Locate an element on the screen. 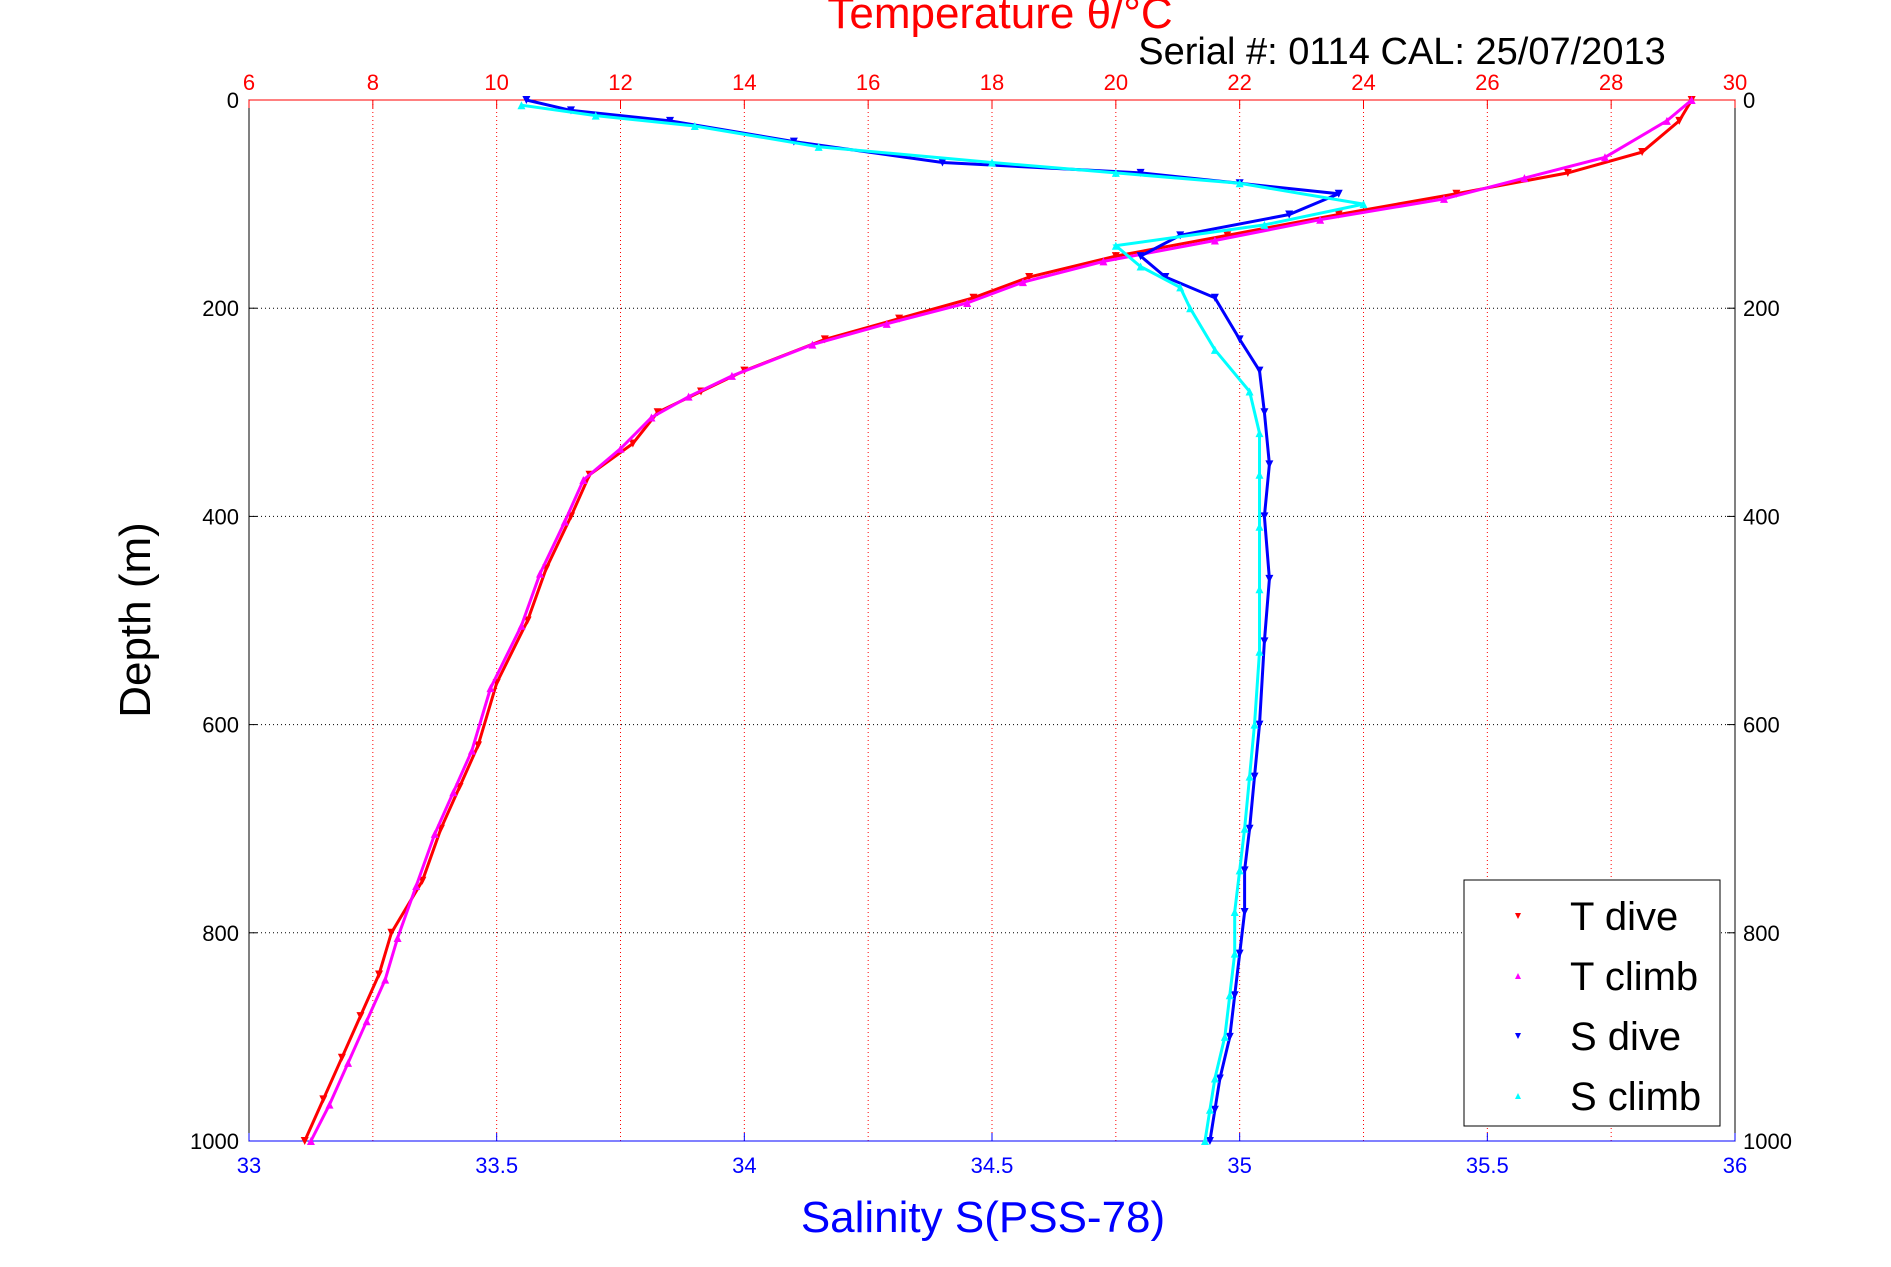  tick-label-depth-right: 0 is located at coordinates (1749, 100).